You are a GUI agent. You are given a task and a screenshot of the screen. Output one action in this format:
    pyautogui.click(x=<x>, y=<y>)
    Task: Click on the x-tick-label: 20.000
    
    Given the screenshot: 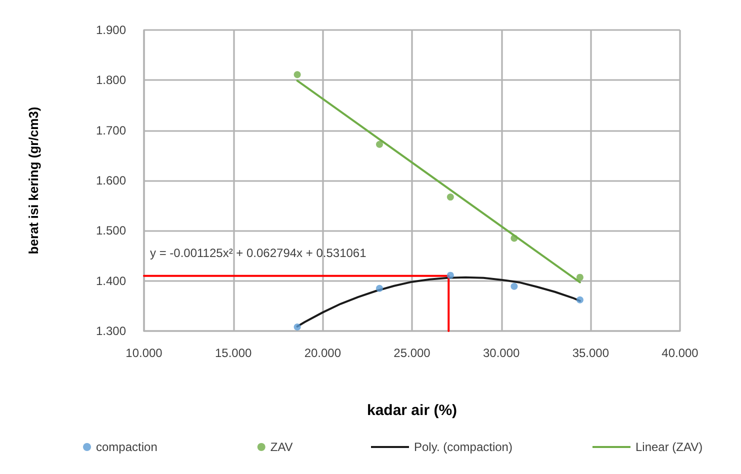 What is the action you would take?
    pyautogui.click(x=323, y=353)
    